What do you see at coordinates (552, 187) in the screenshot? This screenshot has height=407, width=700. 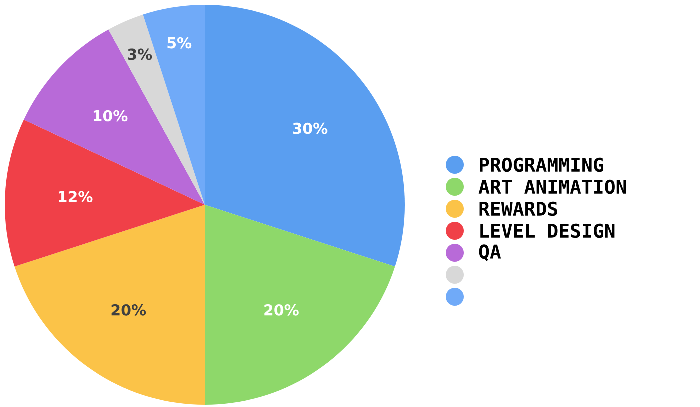 I see `legend-label: ART ANIMATION` at bounding box center [552, 187].